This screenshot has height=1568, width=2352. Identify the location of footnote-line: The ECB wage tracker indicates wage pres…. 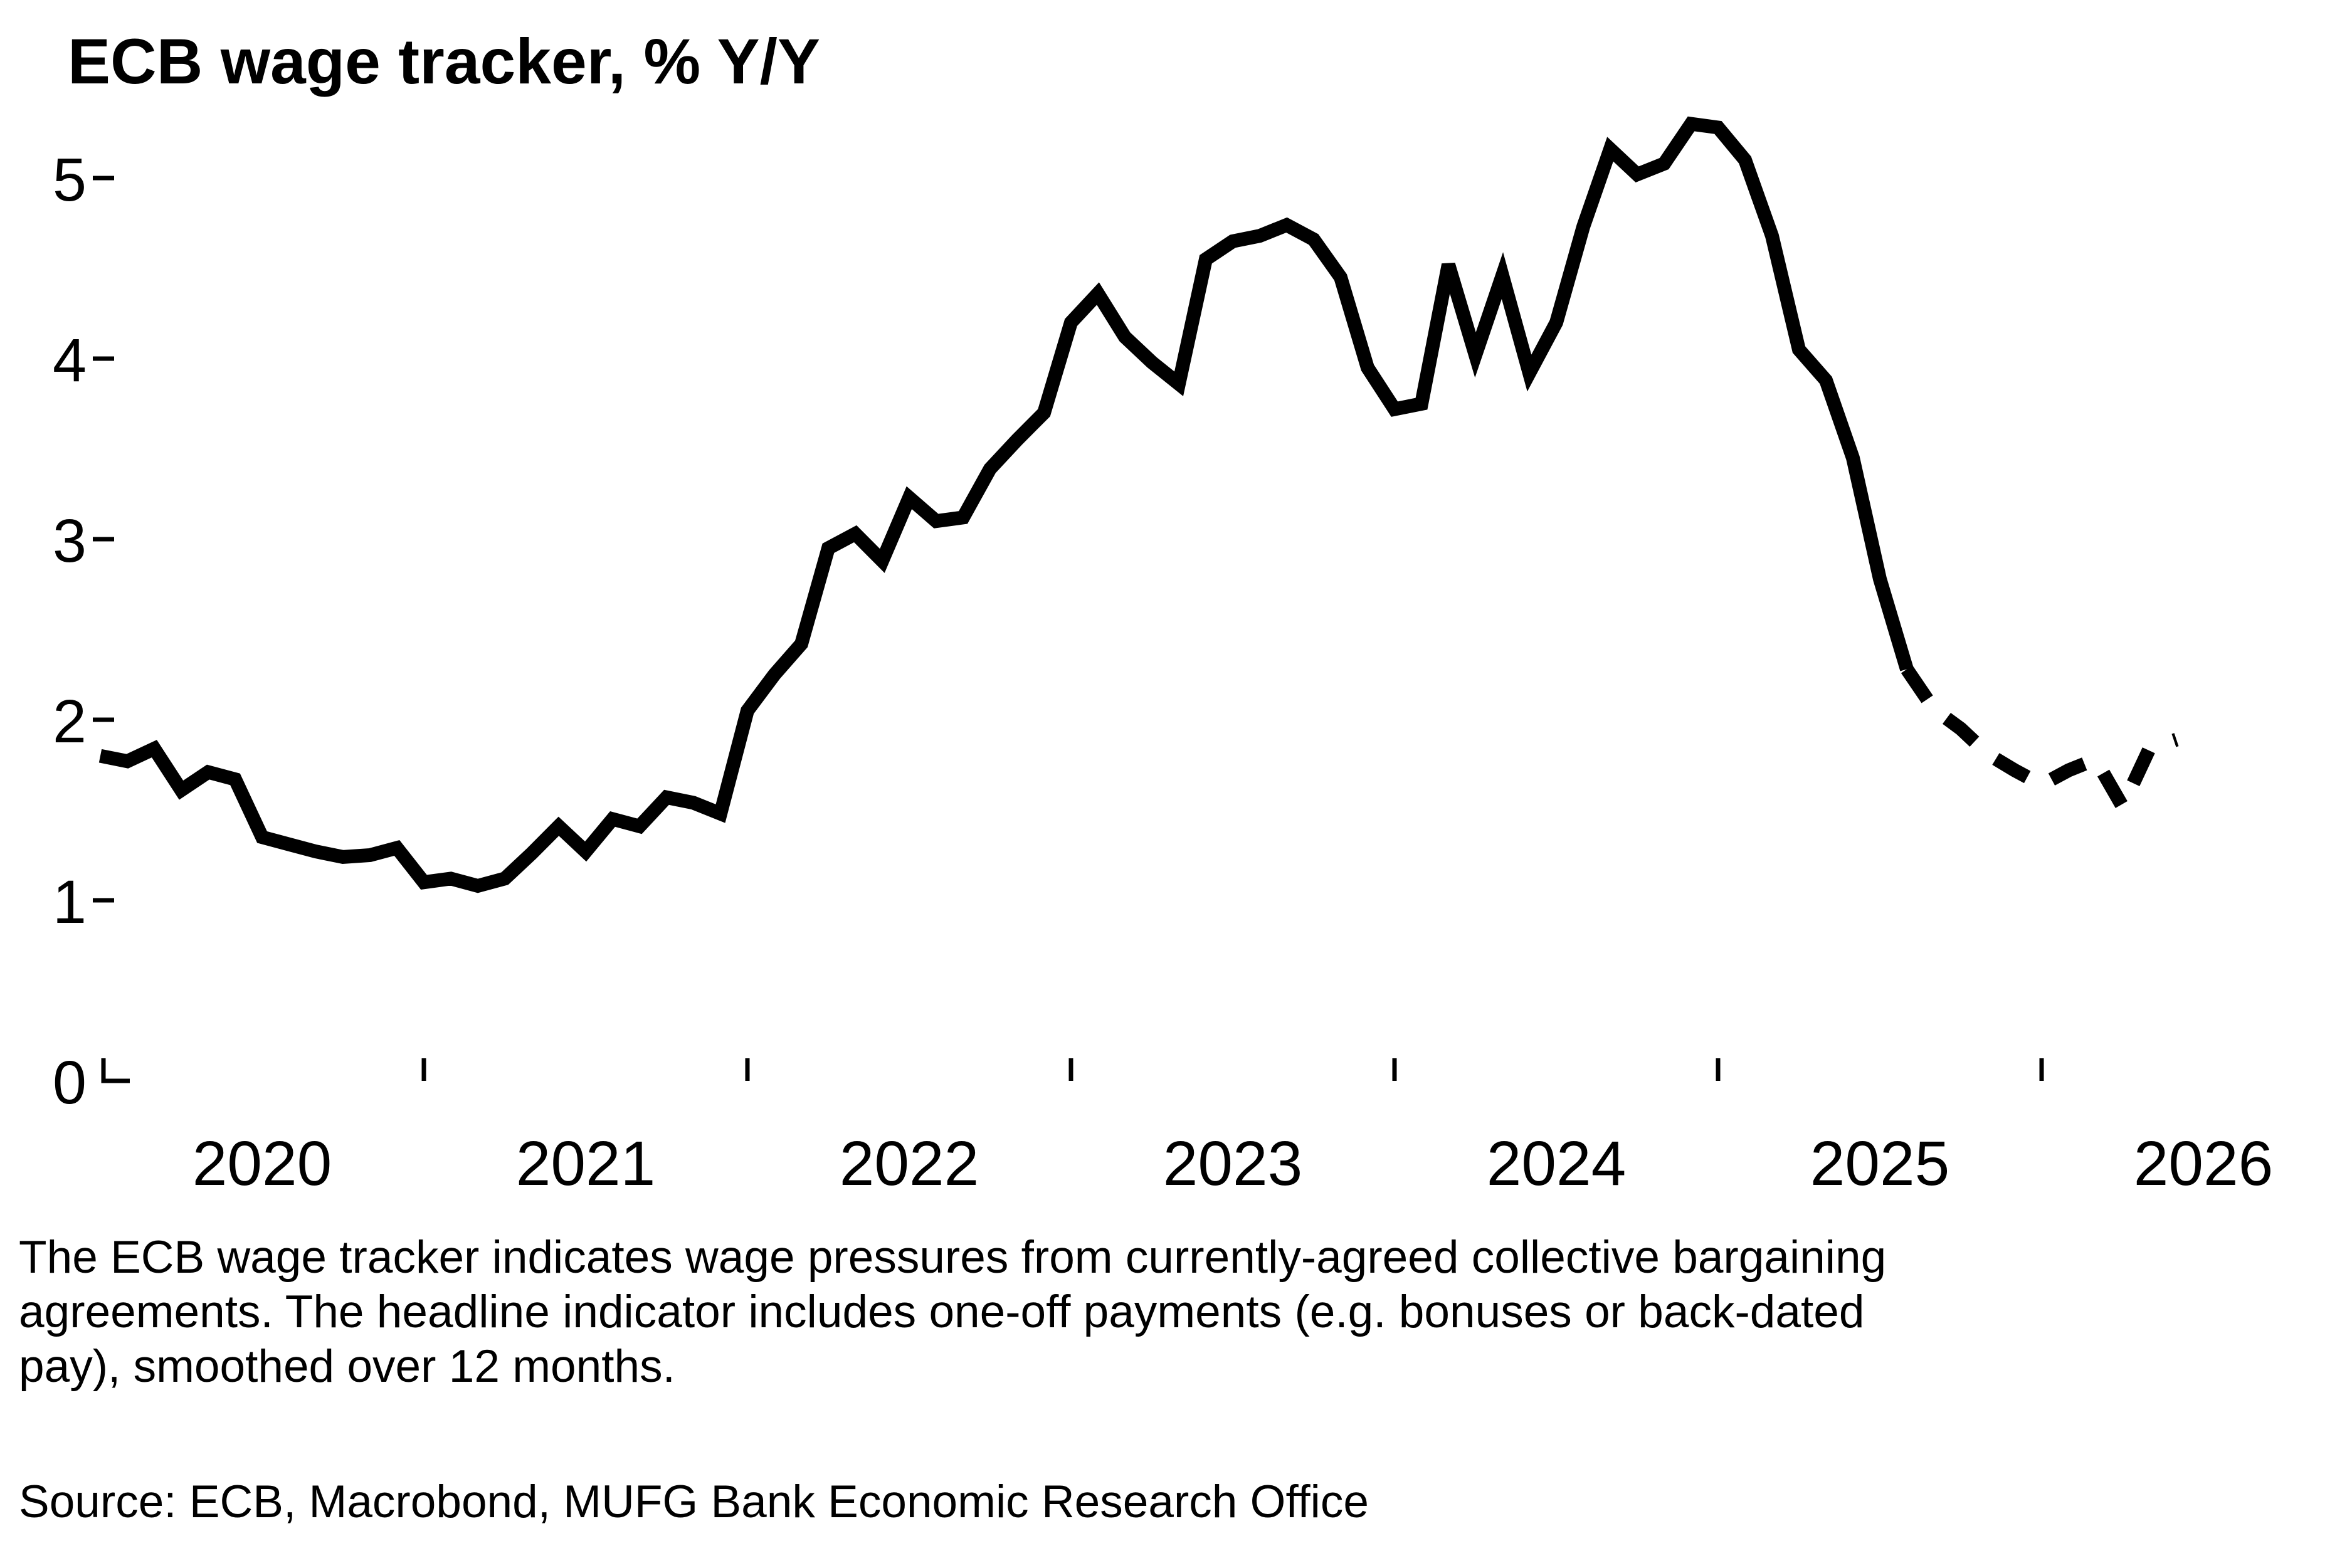
(953, 1257).